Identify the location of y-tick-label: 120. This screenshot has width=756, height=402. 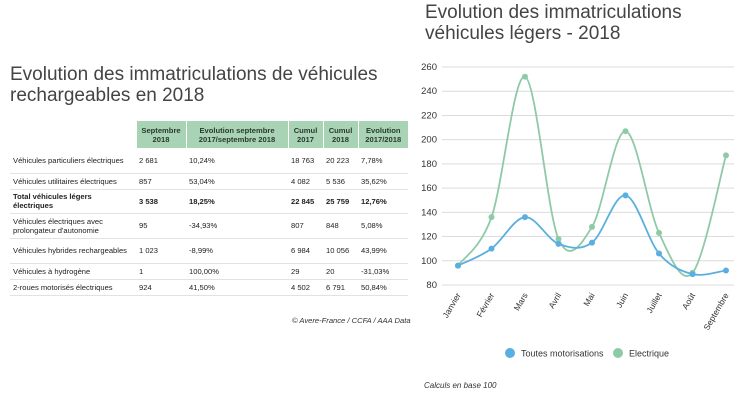
(429, 237).